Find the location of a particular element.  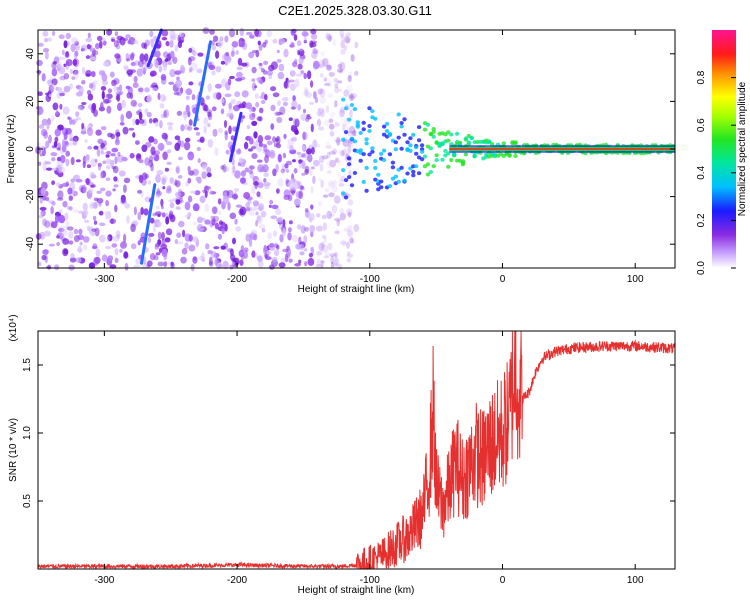

spectral-streak is located at coordinates (235, 137).